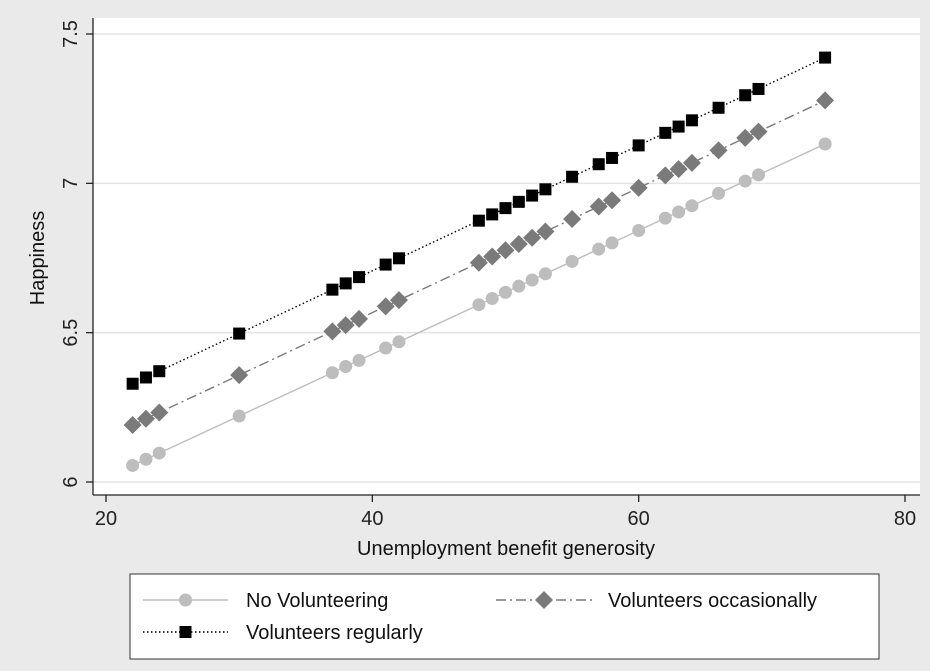 Image resolution: width=930 pixels, height=671 pixels. I want to click on y-tick-label: 6.5, so click(71, 333).